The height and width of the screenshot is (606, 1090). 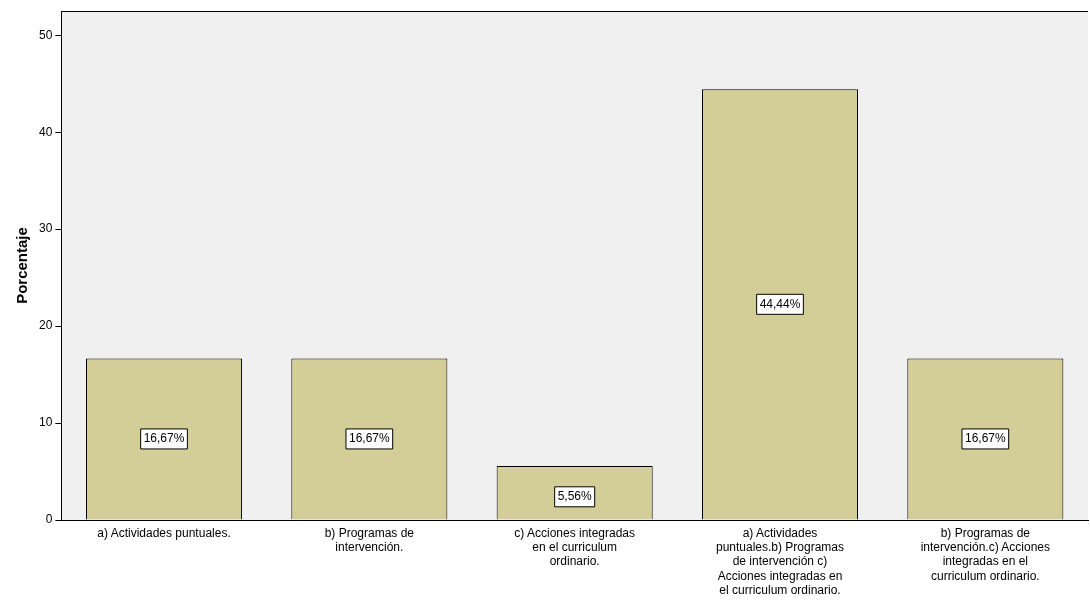 What do you see at coordinates (45, 228) in the screenshot?
I see `y-tick-label: 30` at bounding box center [45, 228].